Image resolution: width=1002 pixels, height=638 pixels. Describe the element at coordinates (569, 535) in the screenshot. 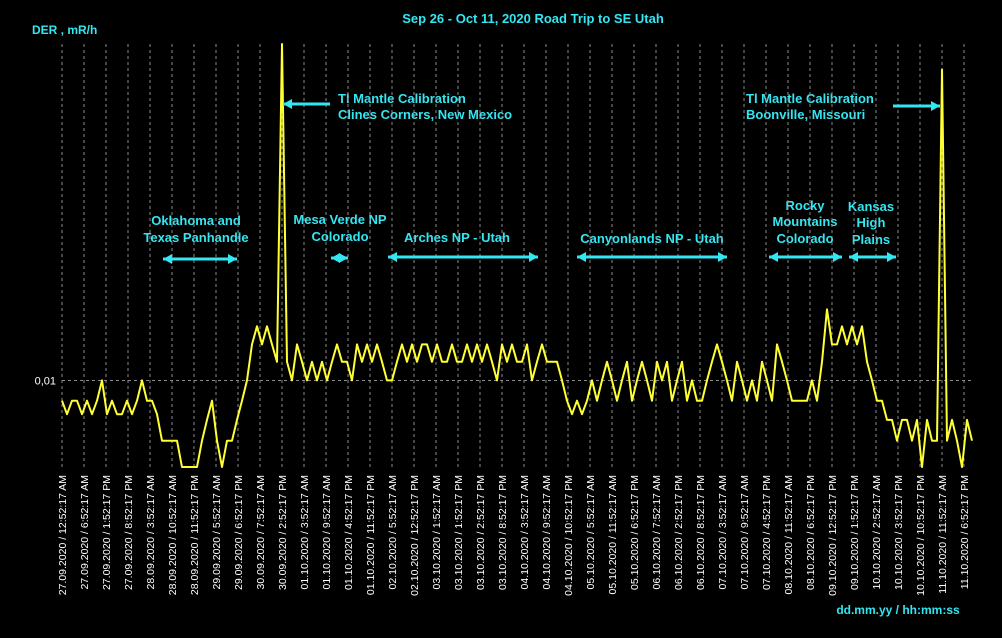

I see `x-tick-label: 04.10.2020 / 10:52:17 PM` at that location.